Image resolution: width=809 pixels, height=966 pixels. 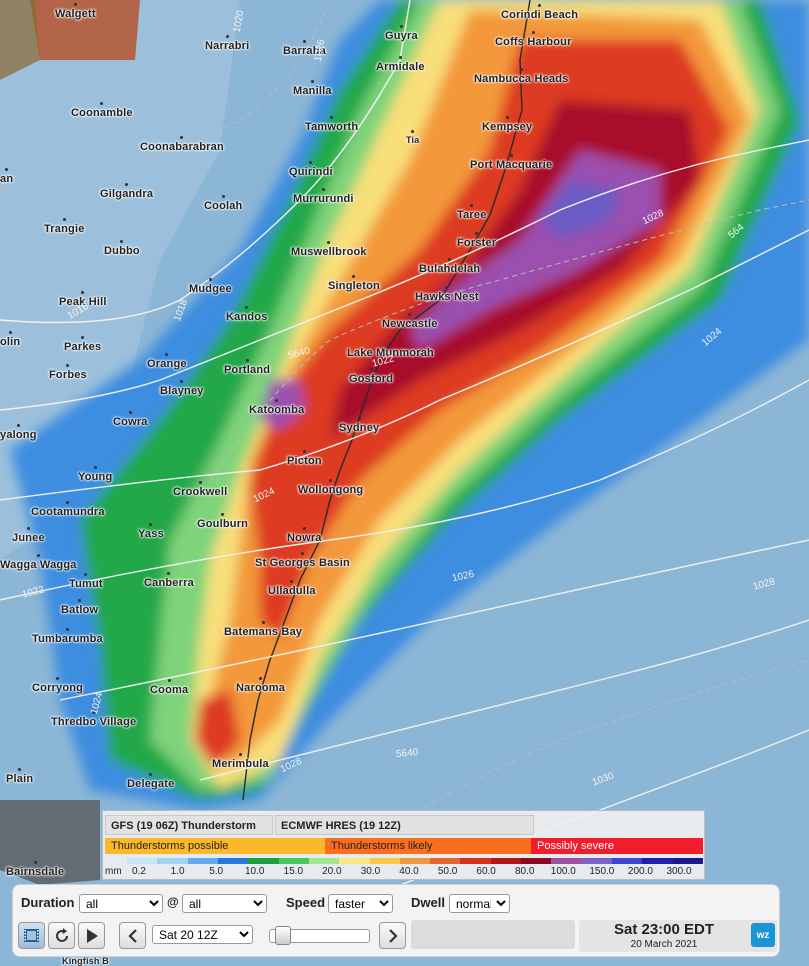 I want to click on place-label: Delegate, so click(x=151, y=781).